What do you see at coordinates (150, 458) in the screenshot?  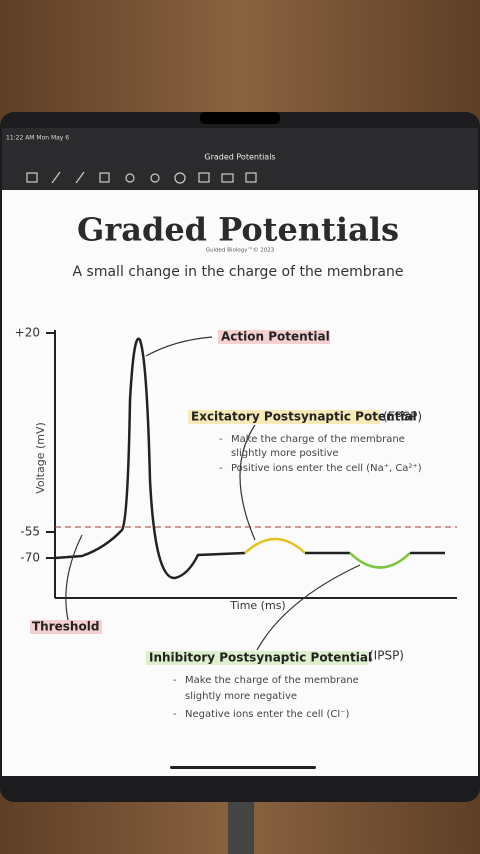 I see `membrane-curve` at bounding box center [150, 458].